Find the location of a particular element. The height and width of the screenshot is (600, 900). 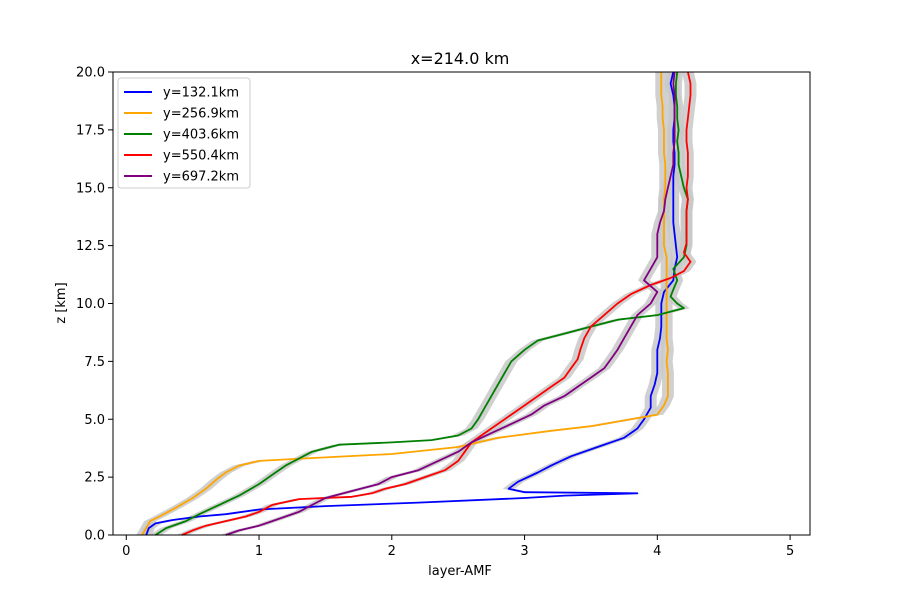

y-tick-label: 20.0 is located at coordinates (90, 73).